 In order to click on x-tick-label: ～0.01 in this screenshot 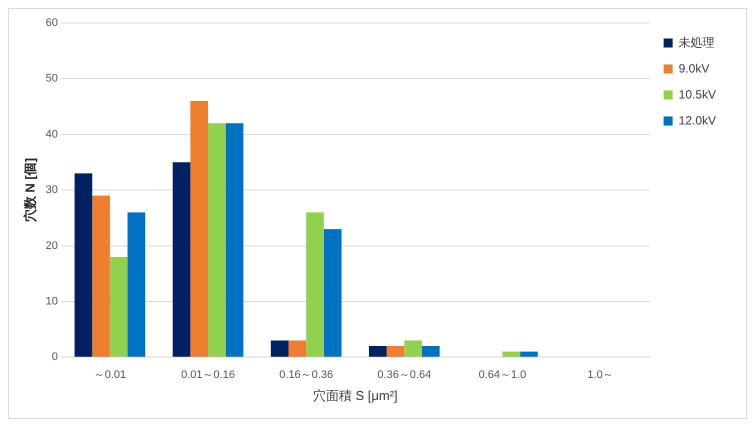, I will do `click(110, 374)`.